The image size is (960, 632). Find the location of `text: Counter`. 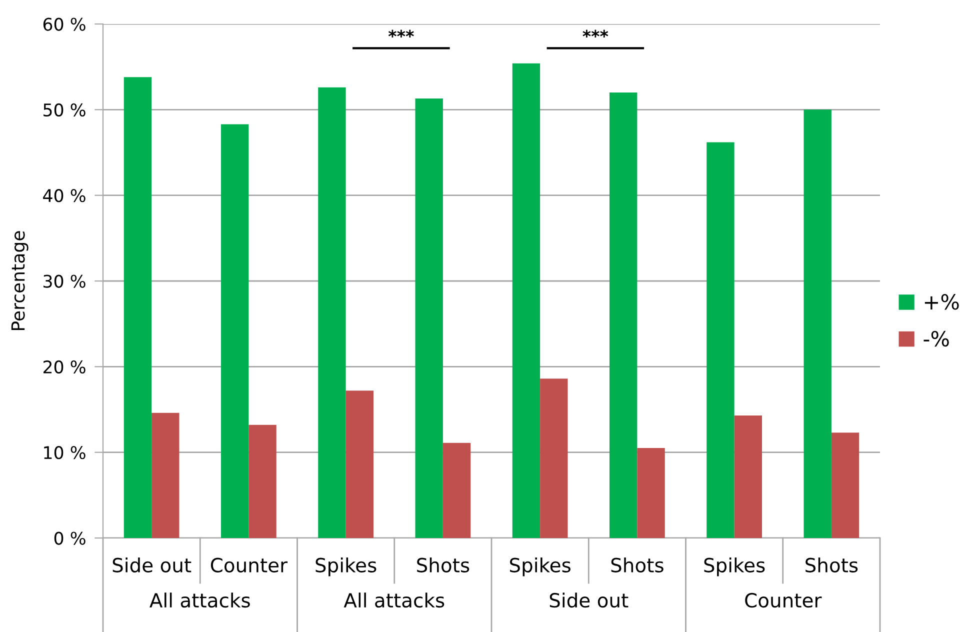

text: Counter is located at coordinates (783, 600).